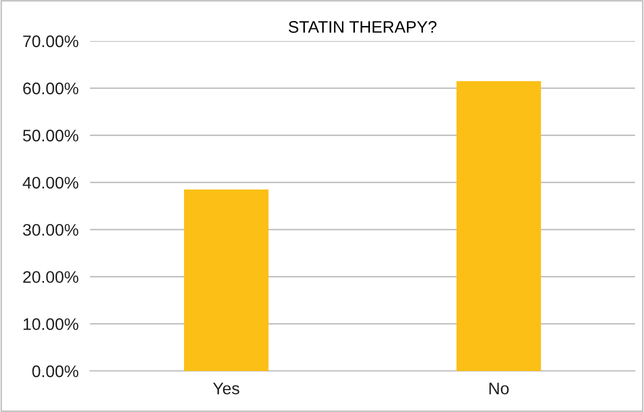  Describe the element at coordinates (50, 230) in the screenshot. I see `y-tick-label: 30.00%` at that location.